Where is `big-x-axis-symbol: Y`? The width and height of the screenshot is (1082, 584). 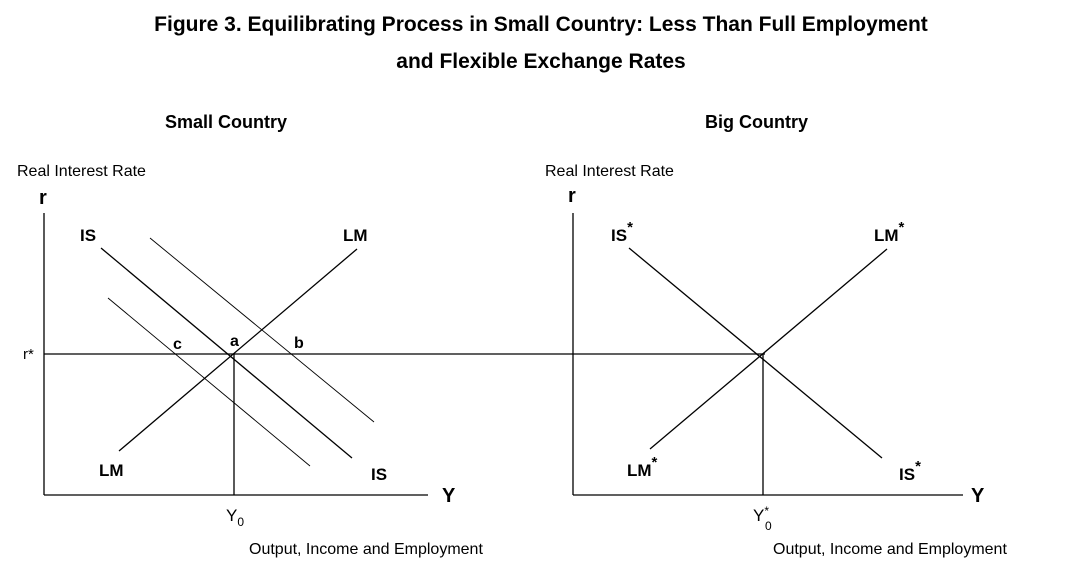 big-x-axis-symbol: Y is located at coordinates (978, 496).